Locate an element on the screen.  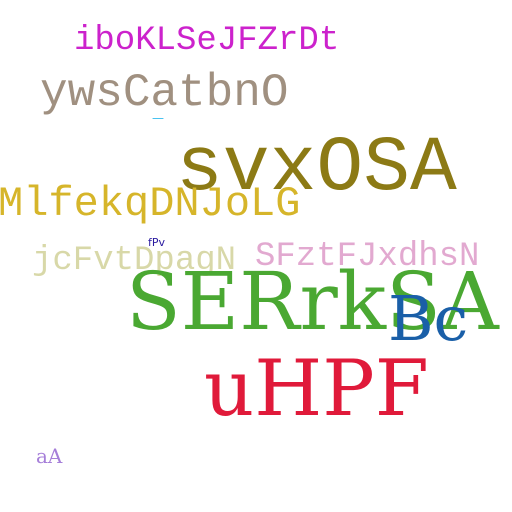
word-jcf: jcFvtDpagN is located at coordinates (134, 261).